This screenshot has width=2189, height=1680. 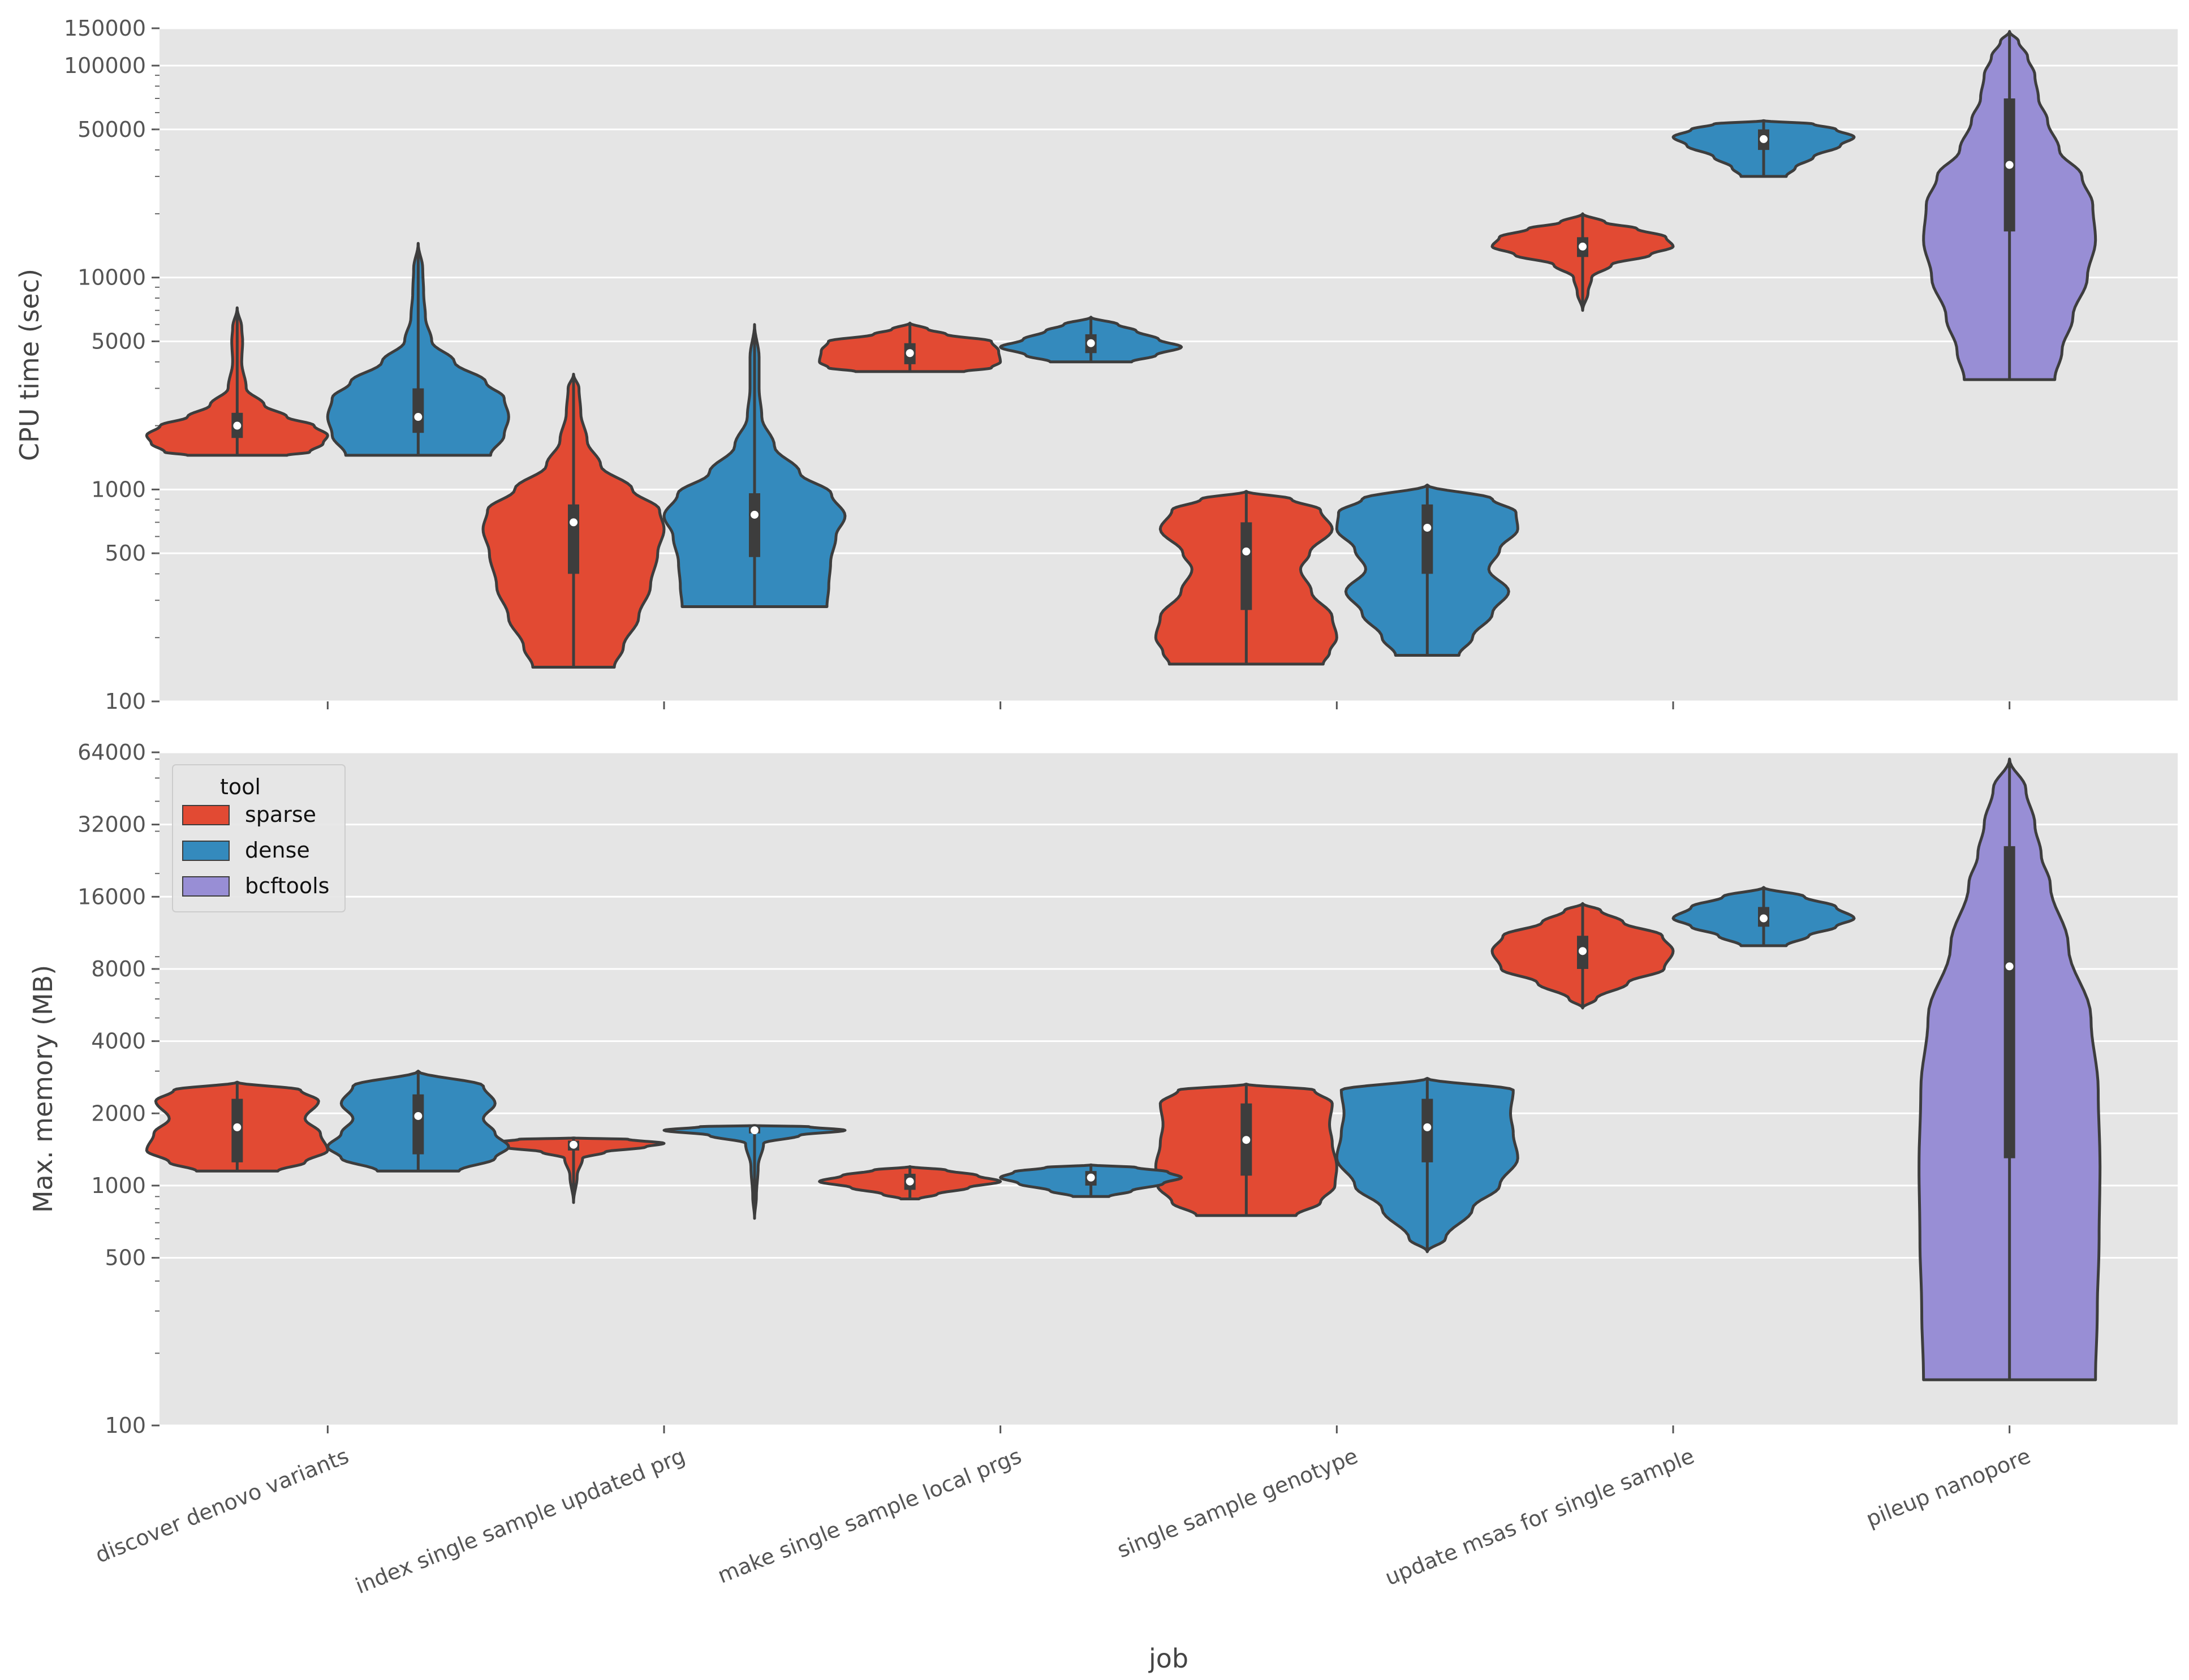 I want to click on y-tick-label: 64000, so click(x=111, y=752).